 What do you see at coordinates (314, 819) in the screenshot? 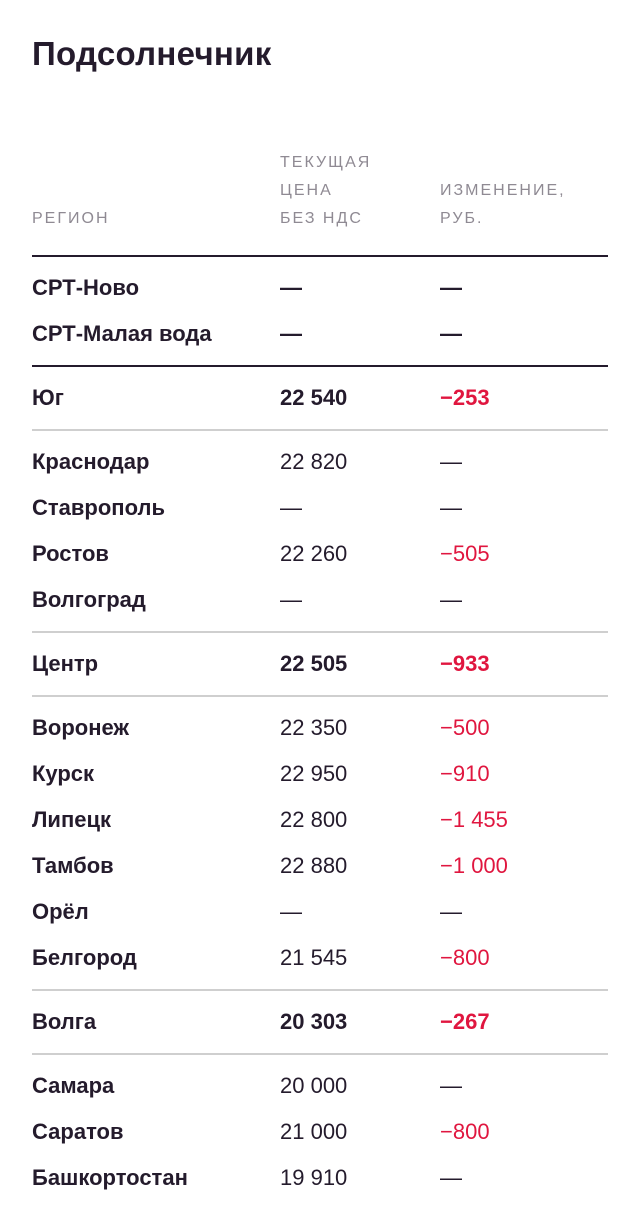
I see `price-cell: 22 800` at bounding box center [314, 819].